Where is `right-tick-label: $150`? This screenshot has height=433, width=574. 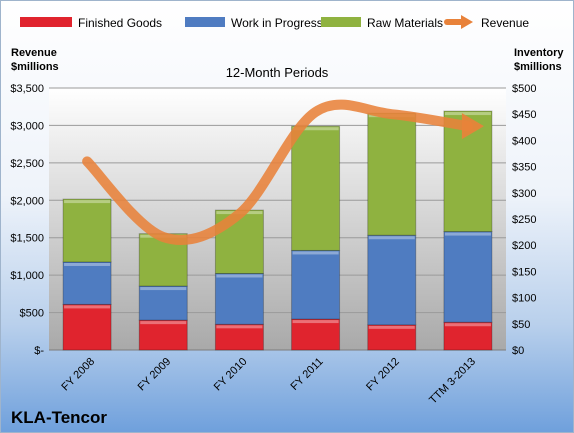 right-tick-label: $150 is located at coordinates (524, 272).